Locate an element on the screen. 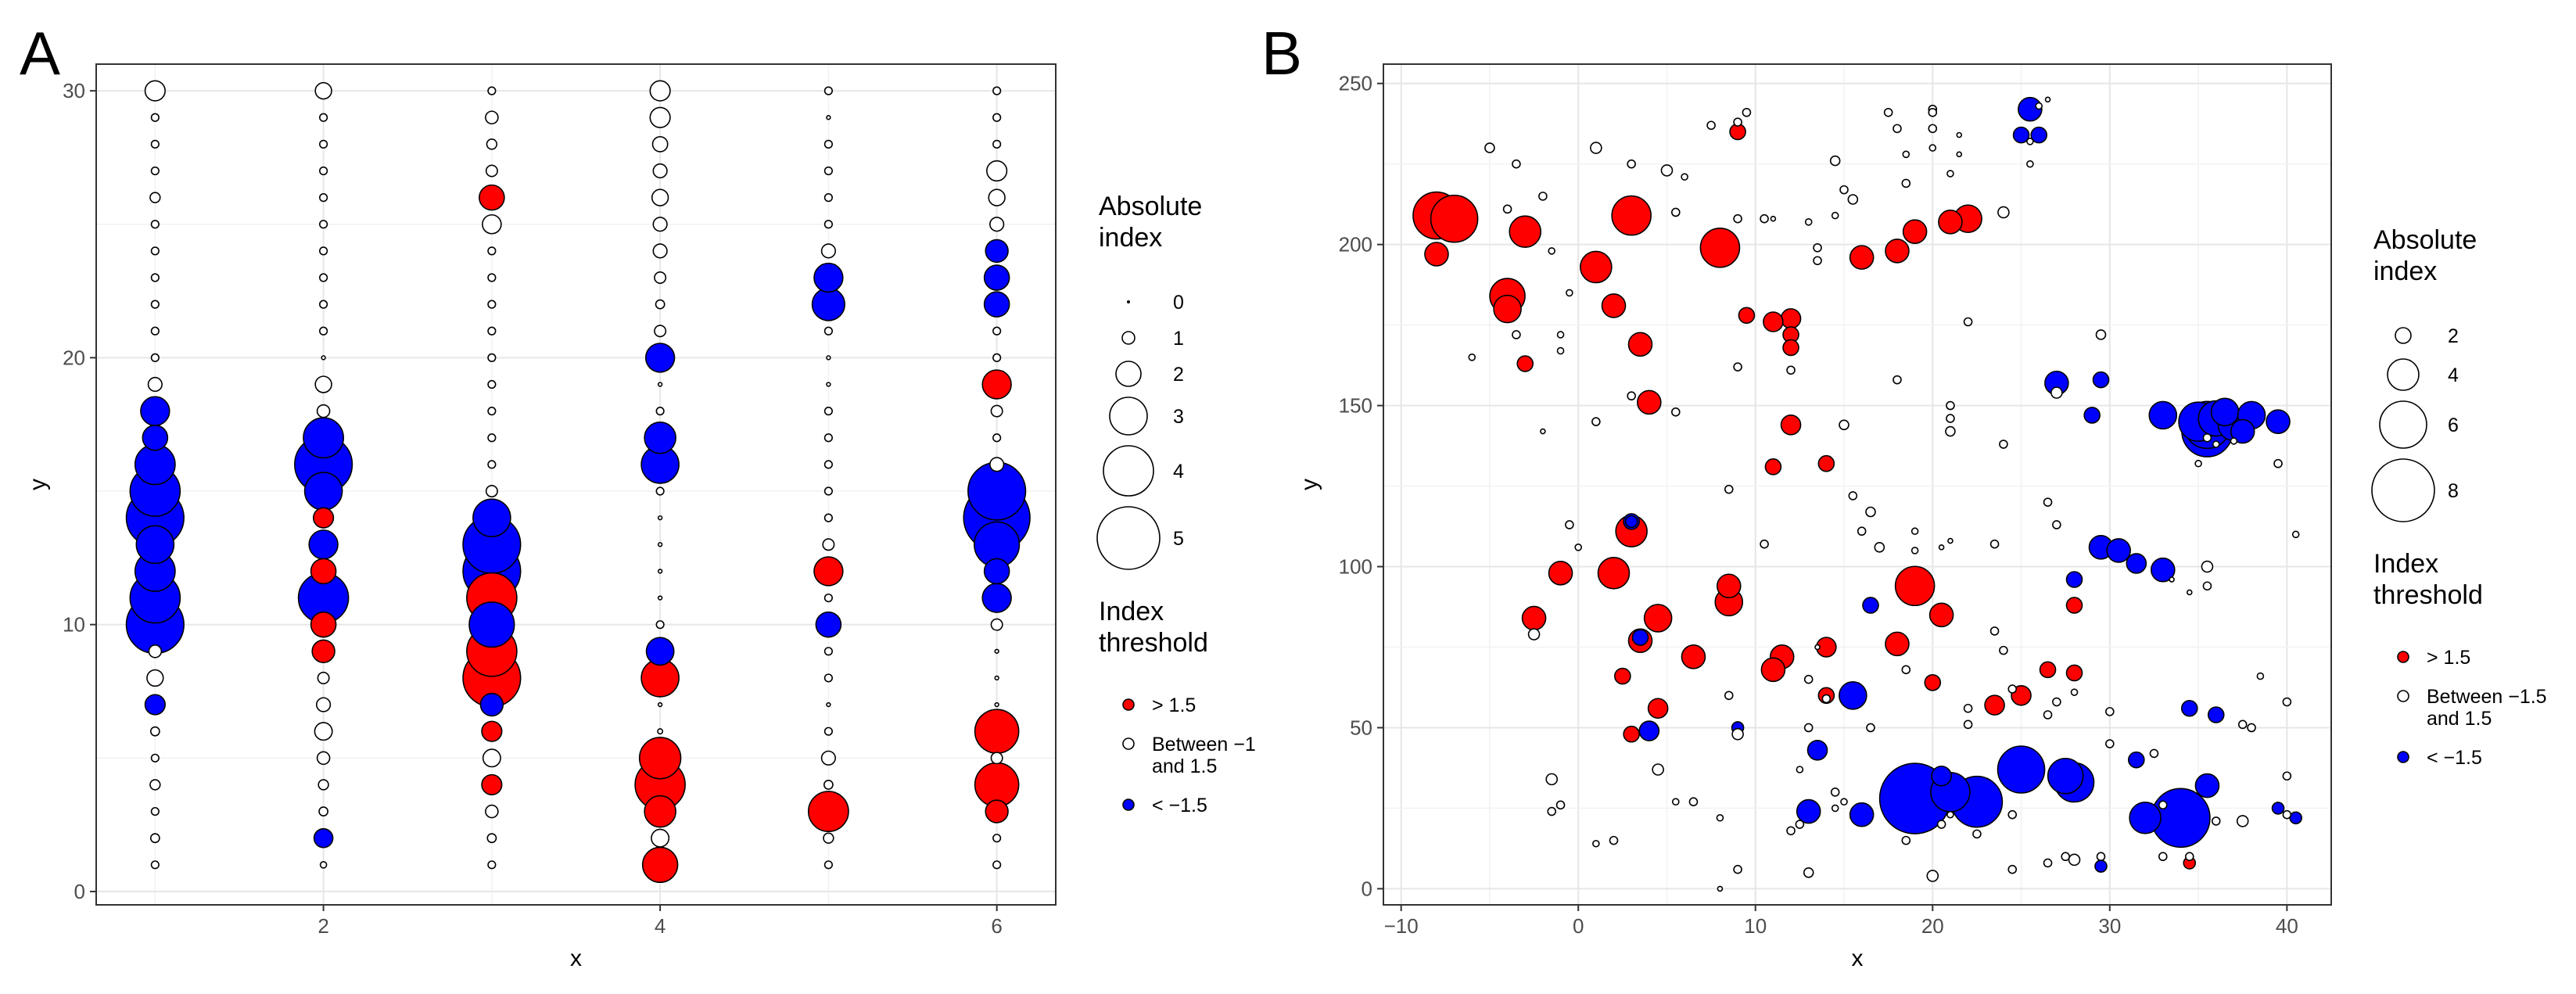  x-tick-label: −10 is located at coordinates (1401, 926).